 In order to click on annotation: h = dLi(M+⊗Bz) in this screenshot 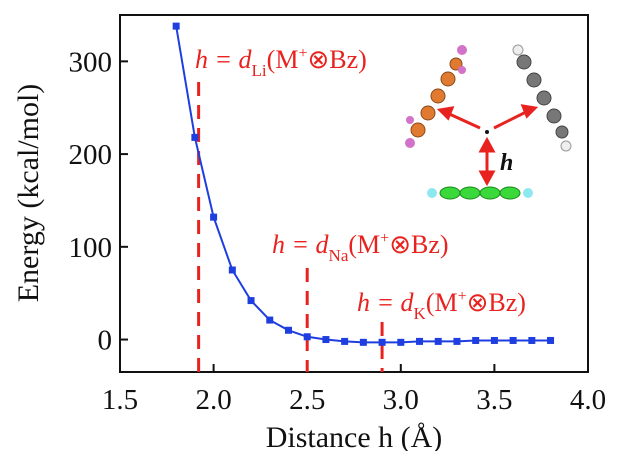, I will do `click(281, 62)`.